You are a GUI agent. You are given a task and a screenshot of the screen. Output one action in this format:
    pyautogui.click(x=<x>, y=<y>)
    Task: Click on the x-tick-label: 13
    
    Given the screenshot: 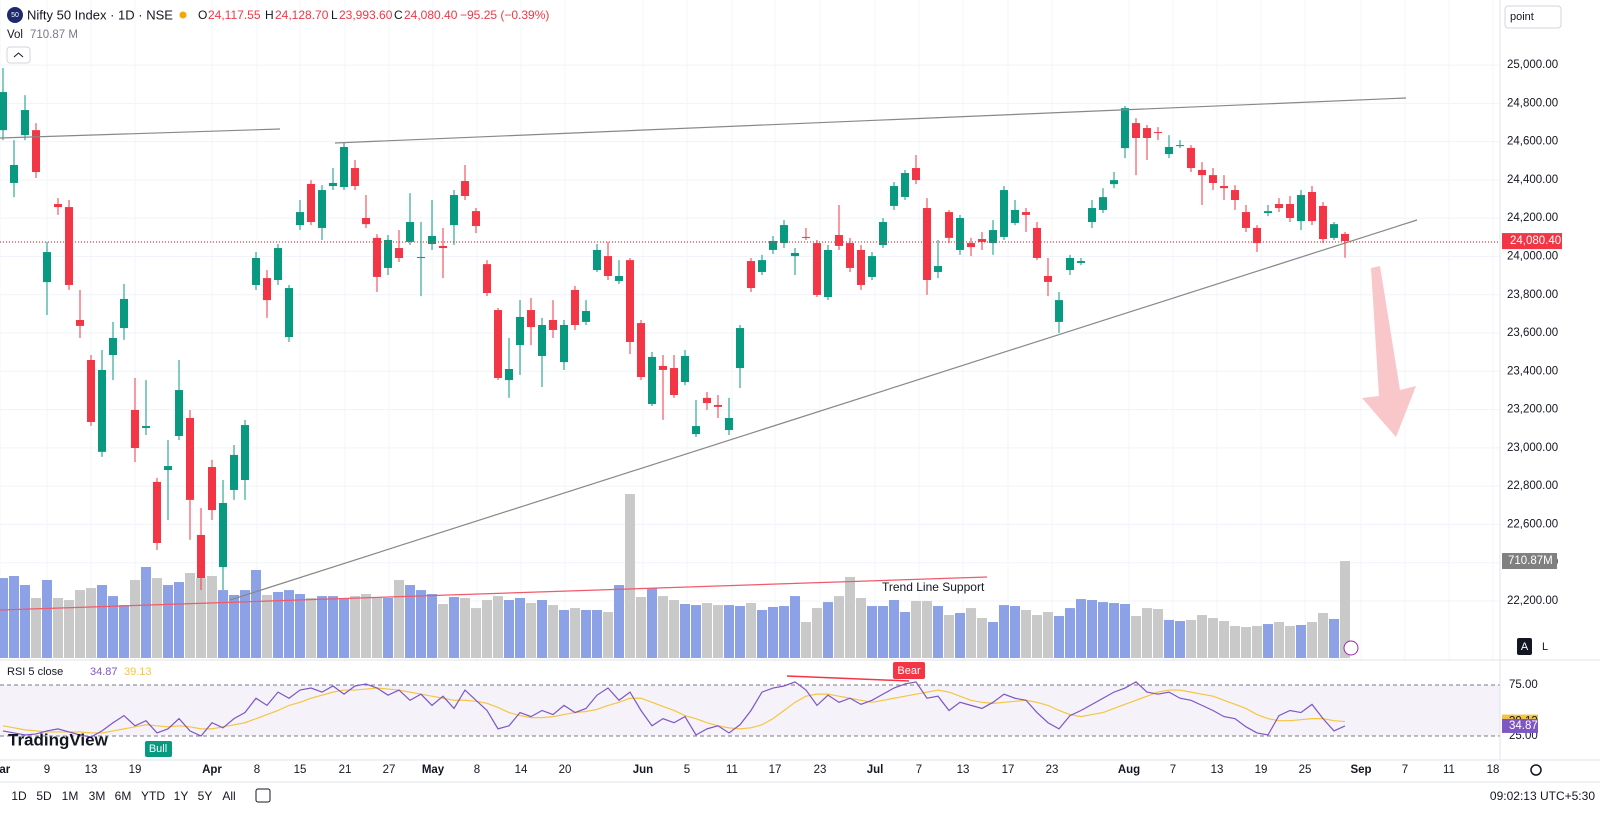 What is the action you would take?
    pyautogui.click(x=91, y=770)
    